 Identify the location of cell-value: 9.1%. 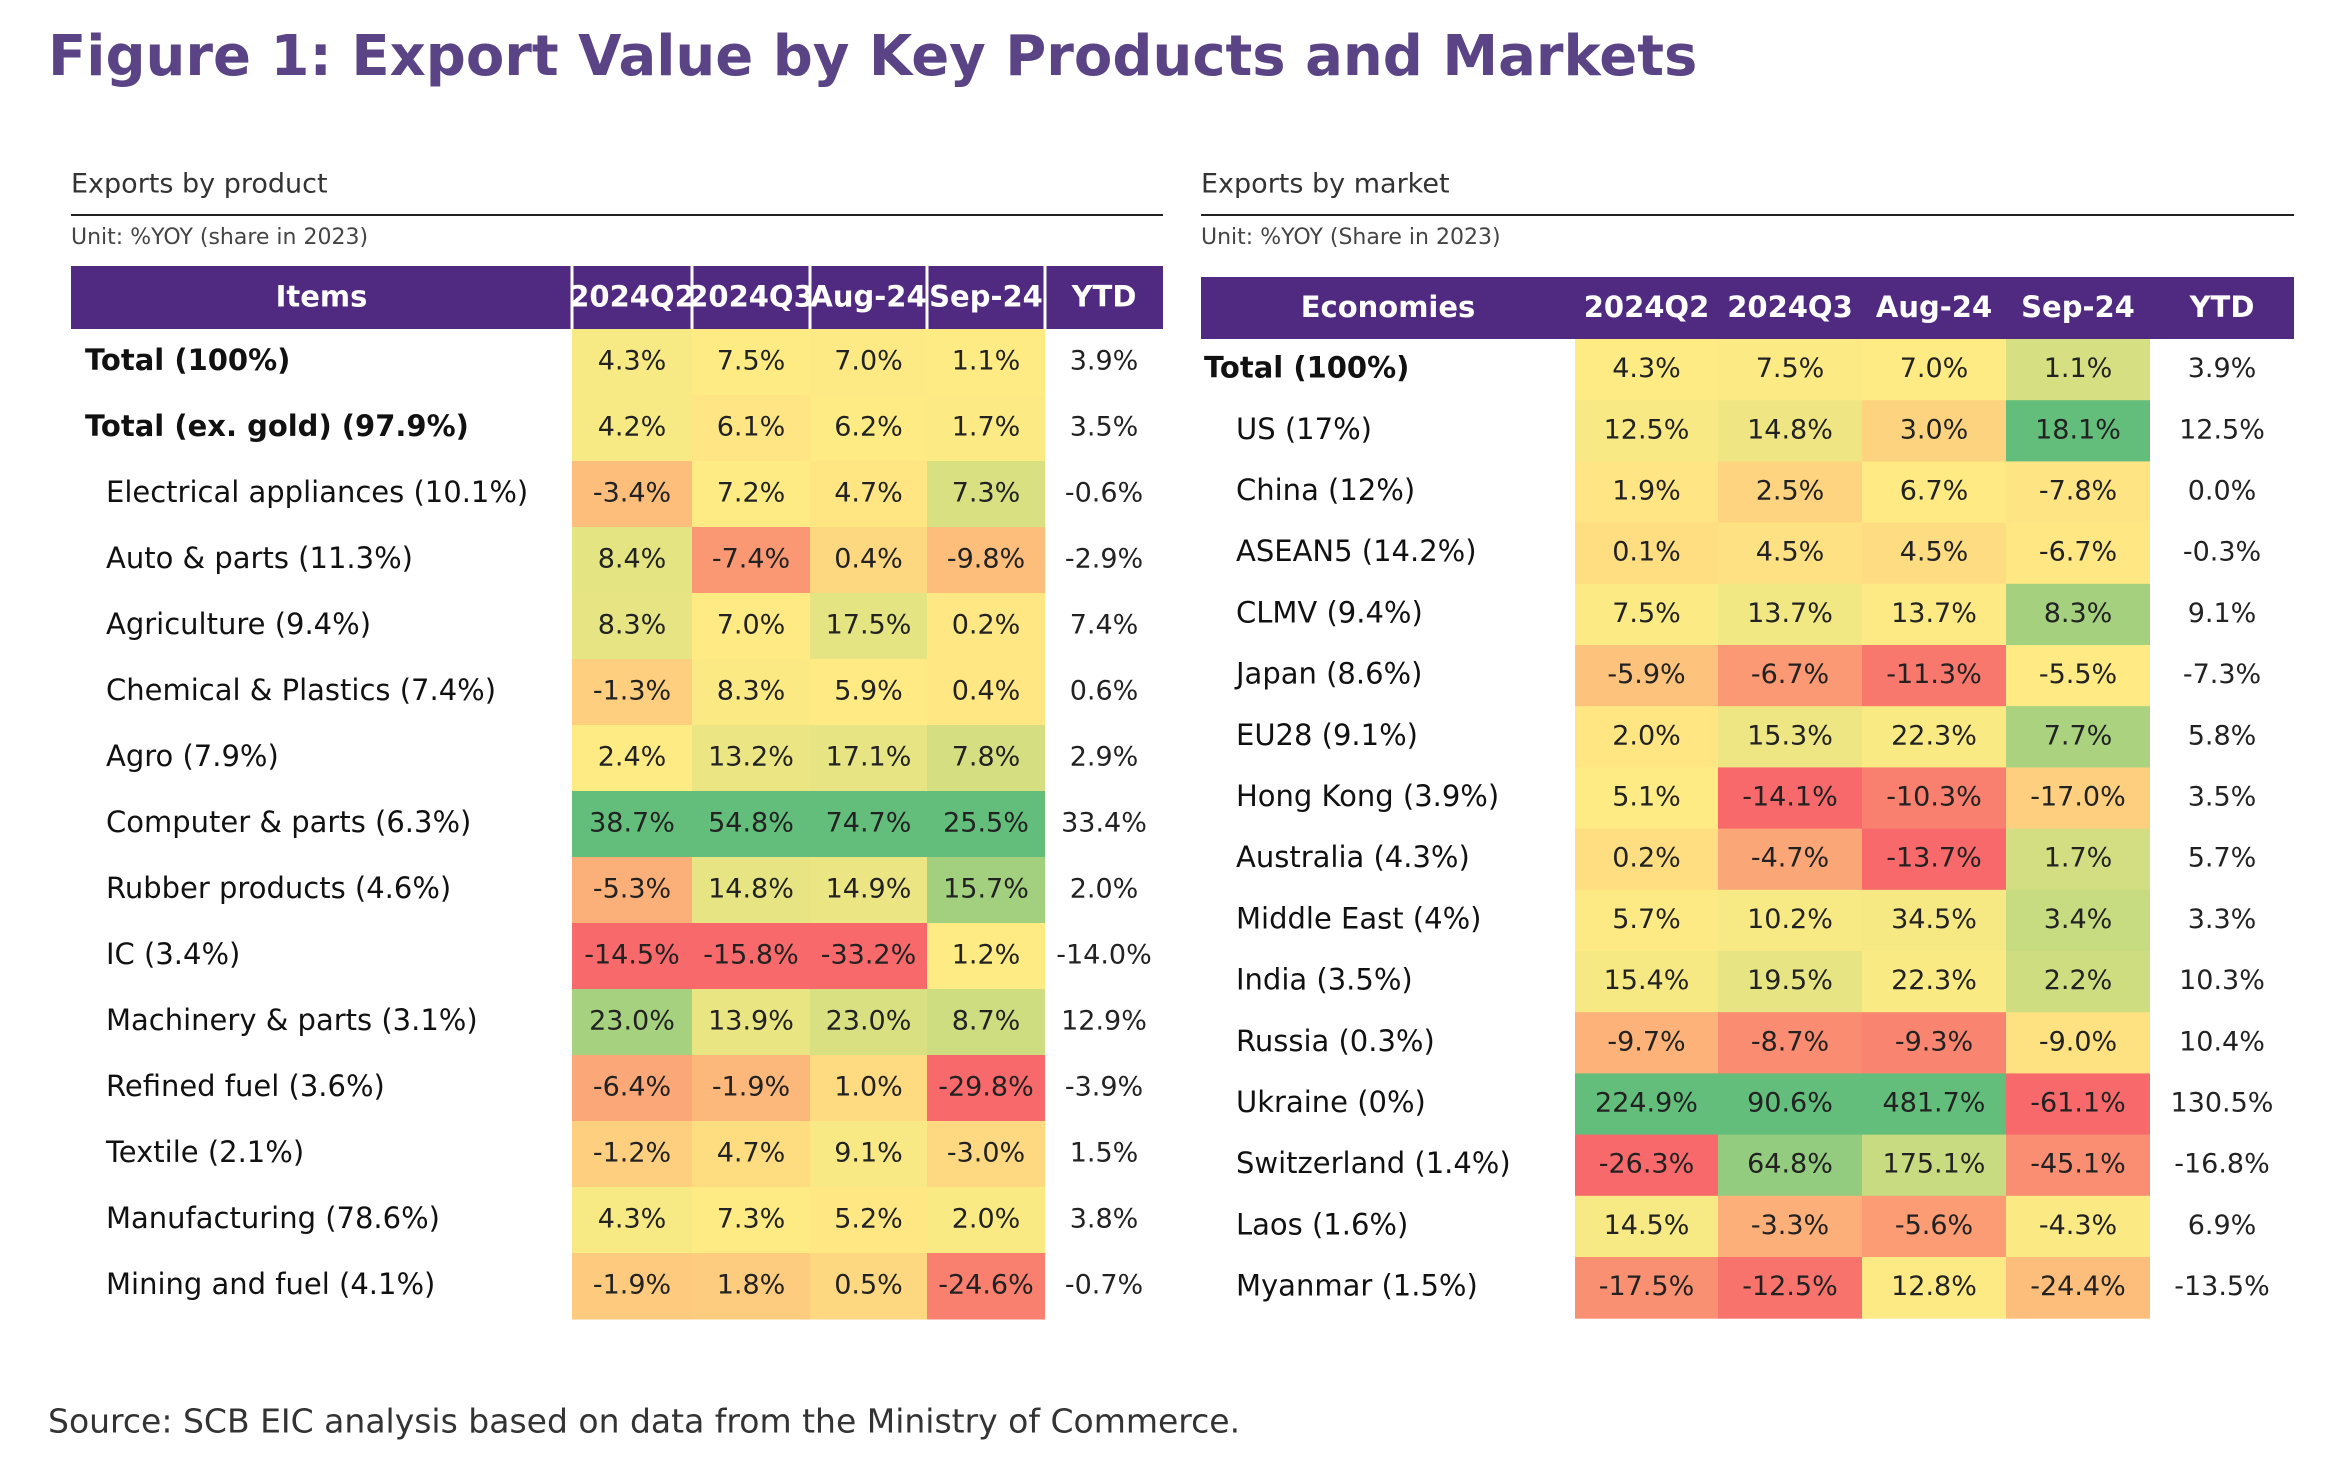
(868, 1153).